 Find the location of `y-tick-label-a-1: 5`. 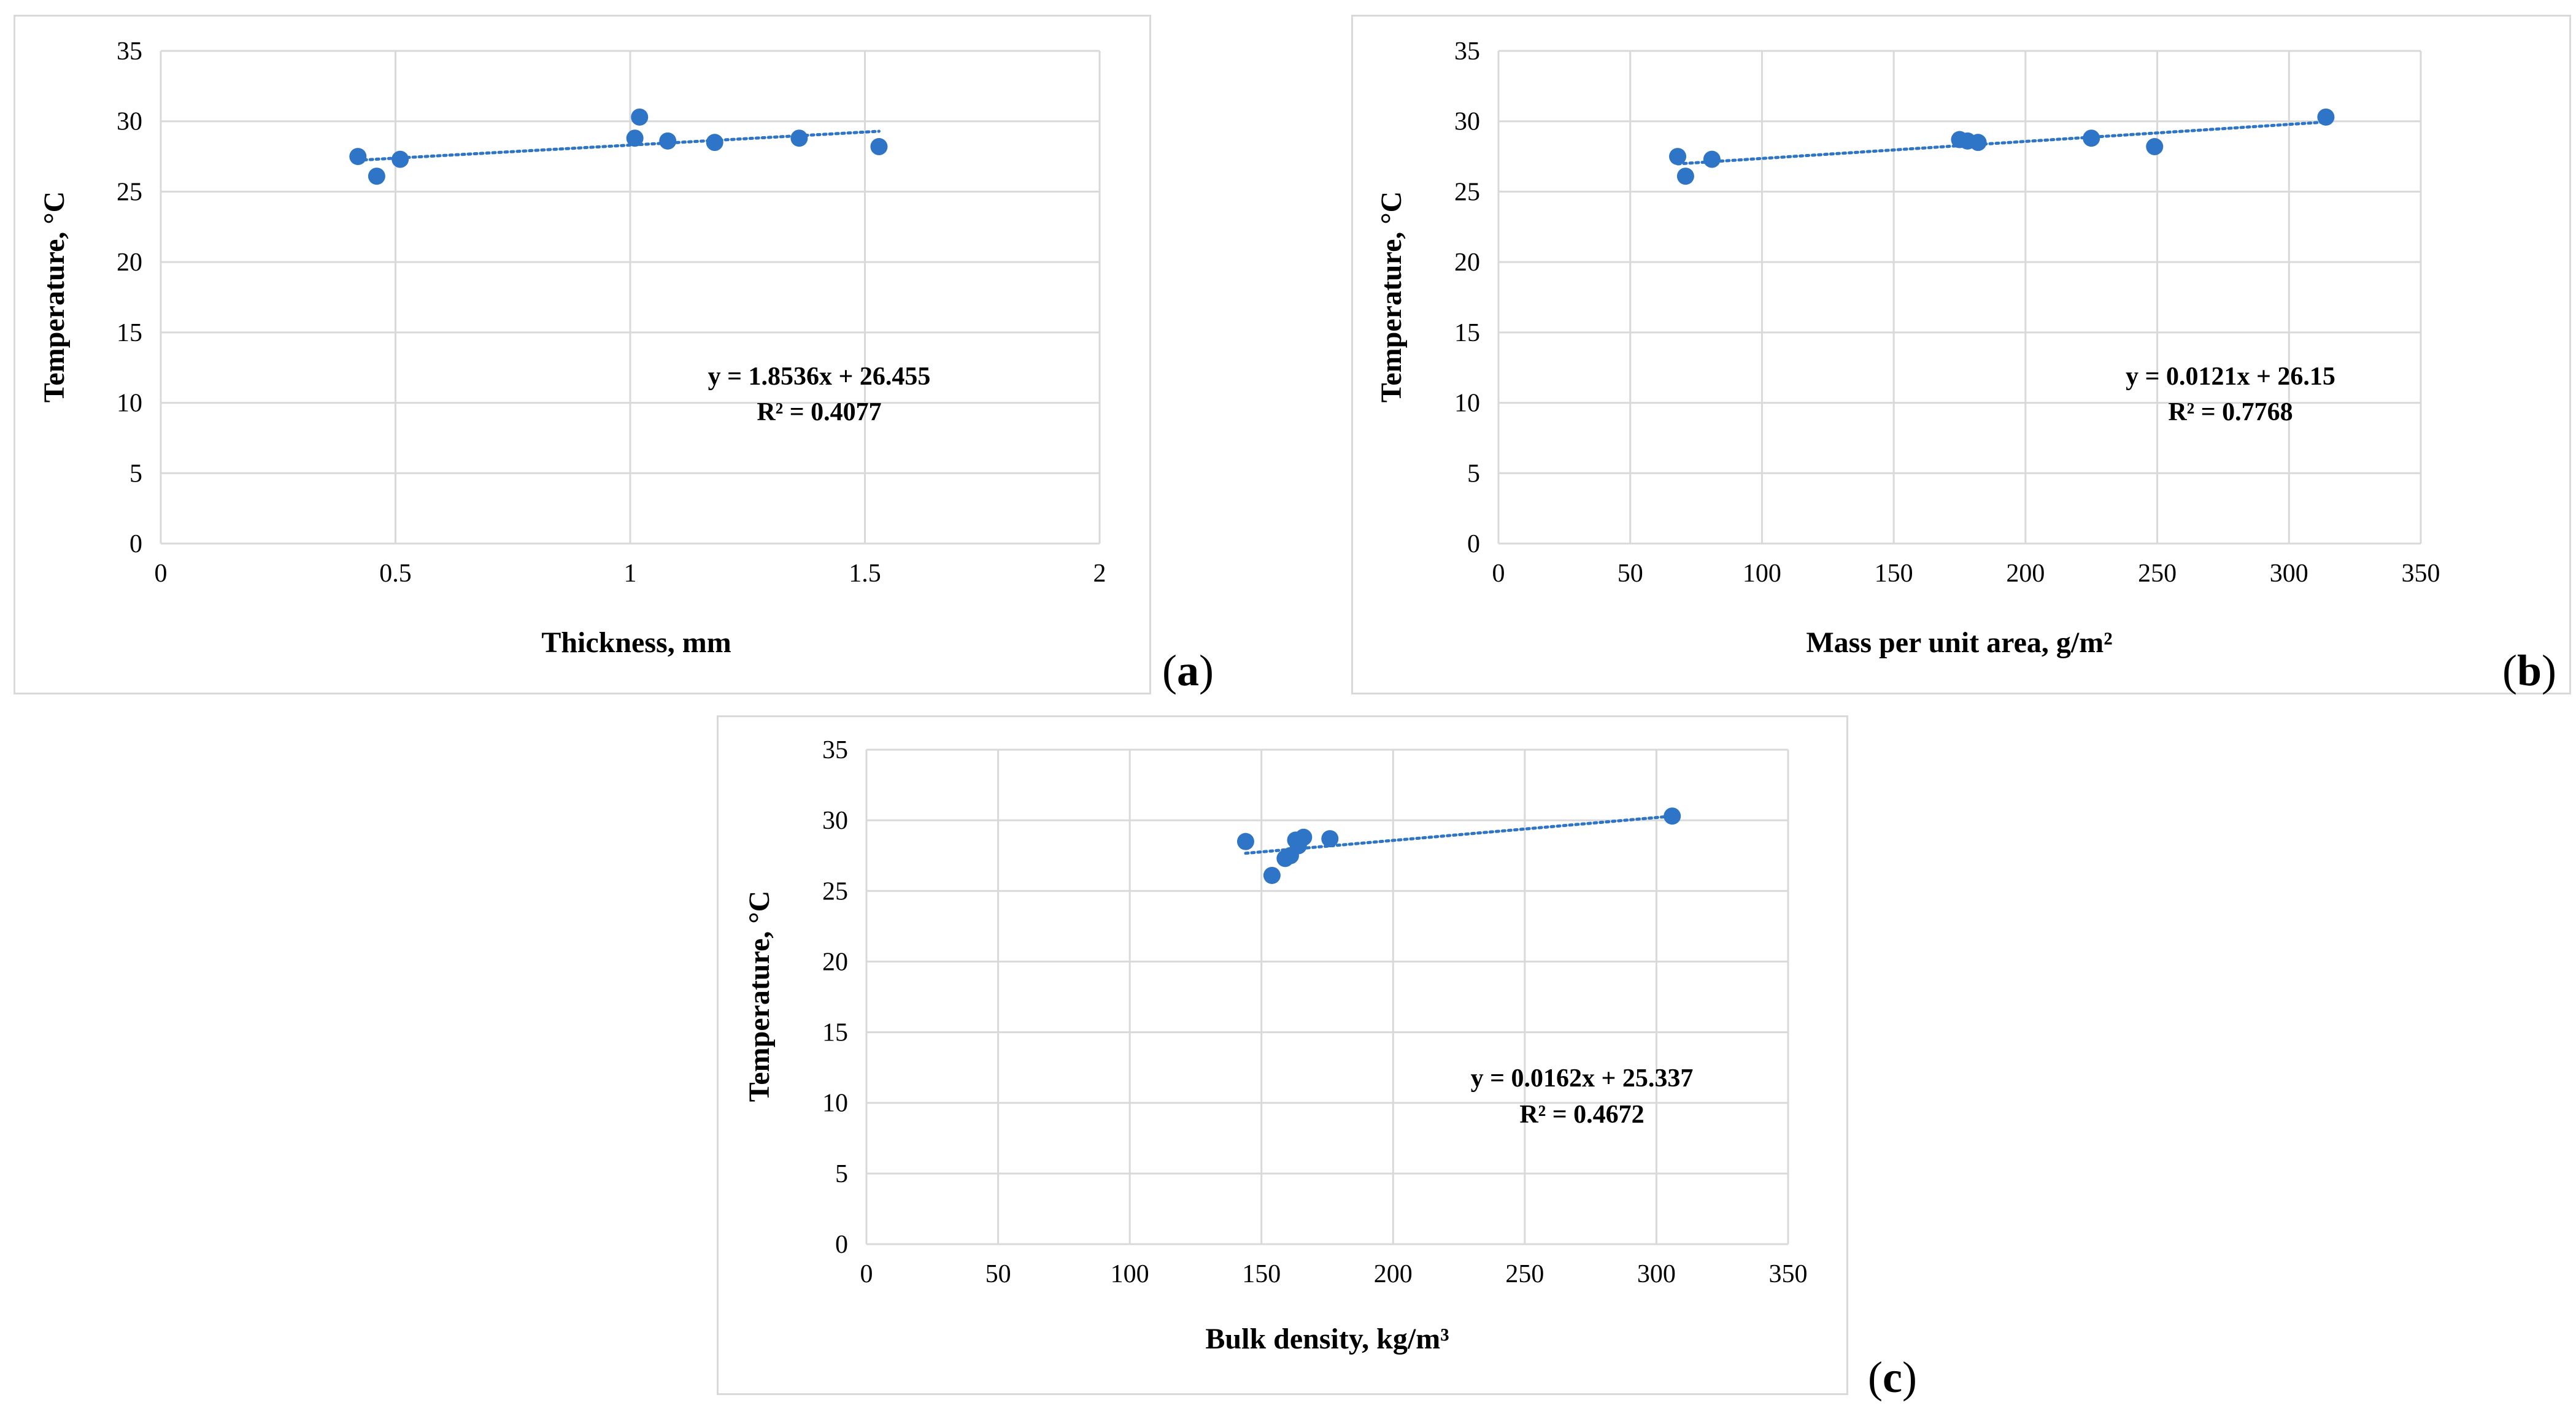

y-tick-label-a-1: 5 is located at coordinates (135, 474).